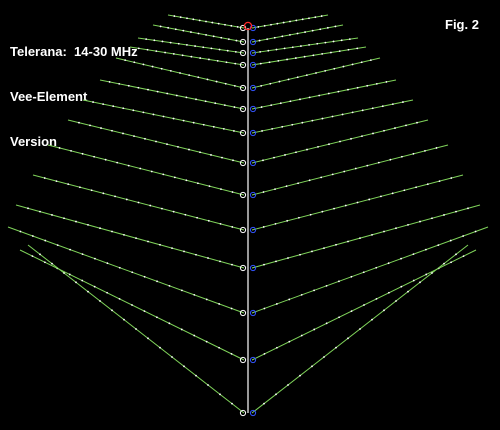 The image size is (500, 430). I want to click on element-12-left-arm, so click(126, 270).